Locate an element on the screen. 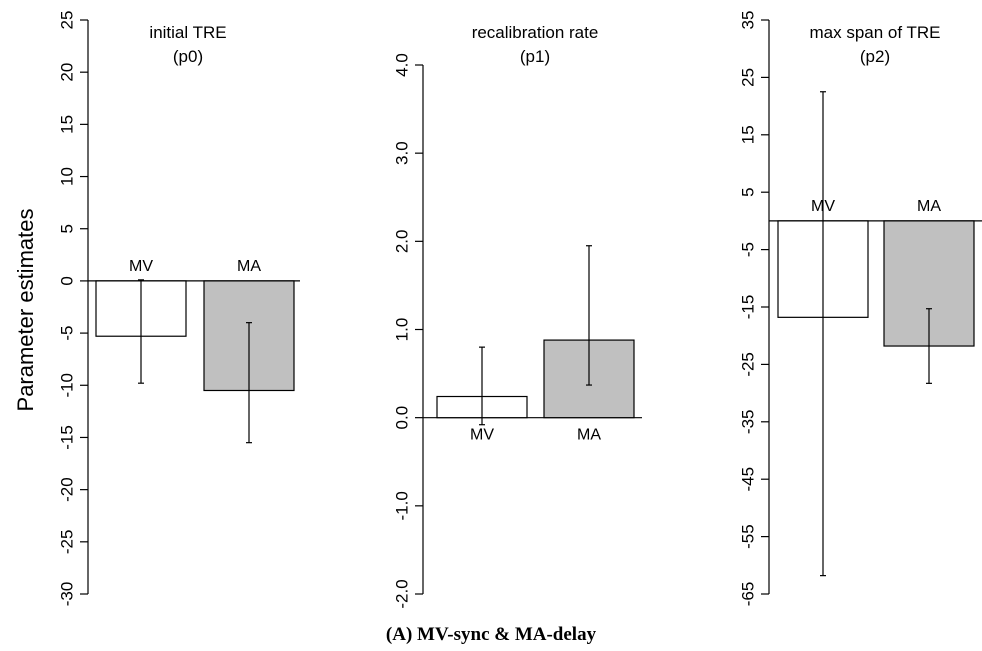  y-tick-label: -1.0 is located at coordinates (401, 505).